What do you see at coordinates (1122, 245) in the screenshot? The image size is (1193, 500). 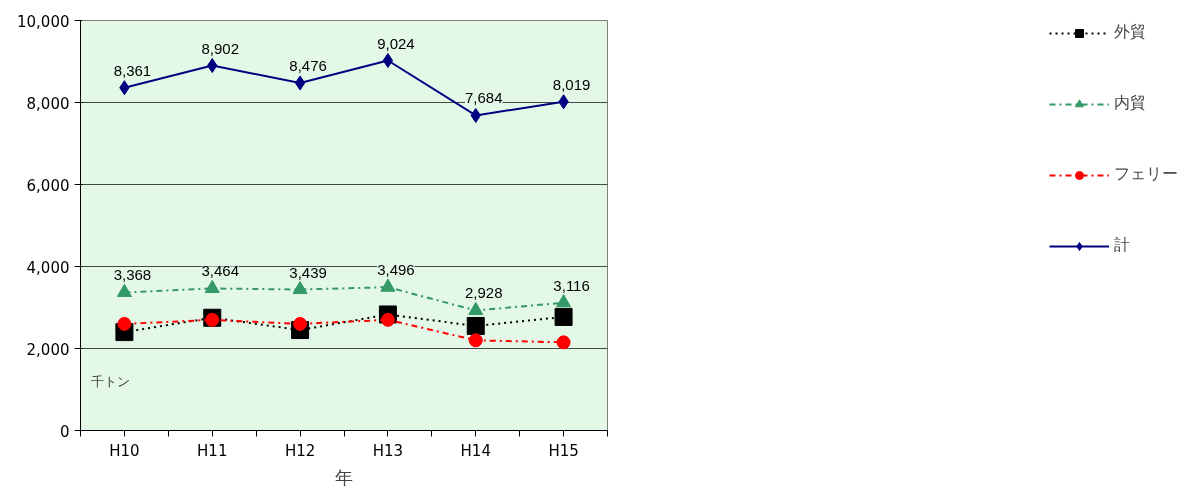 I see `legend-label: 計` at bounding box center [1122, 245].